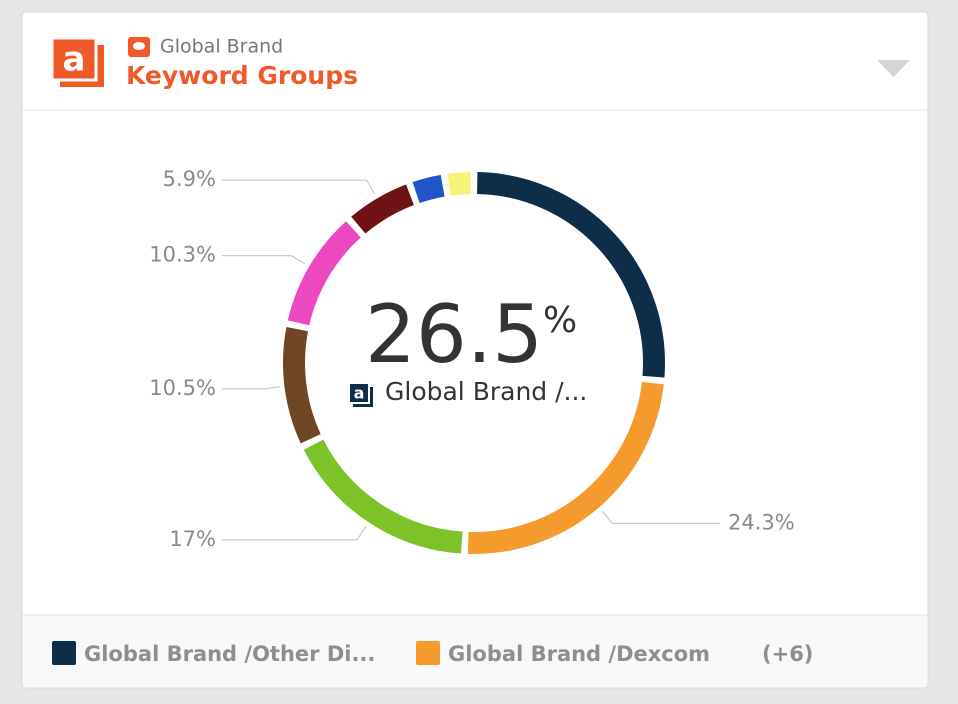 This screenshot has height=704, width=958. Describe the element at coordinates (893, 68) in the screenshot. I see `dropdown-toggle` at that location.